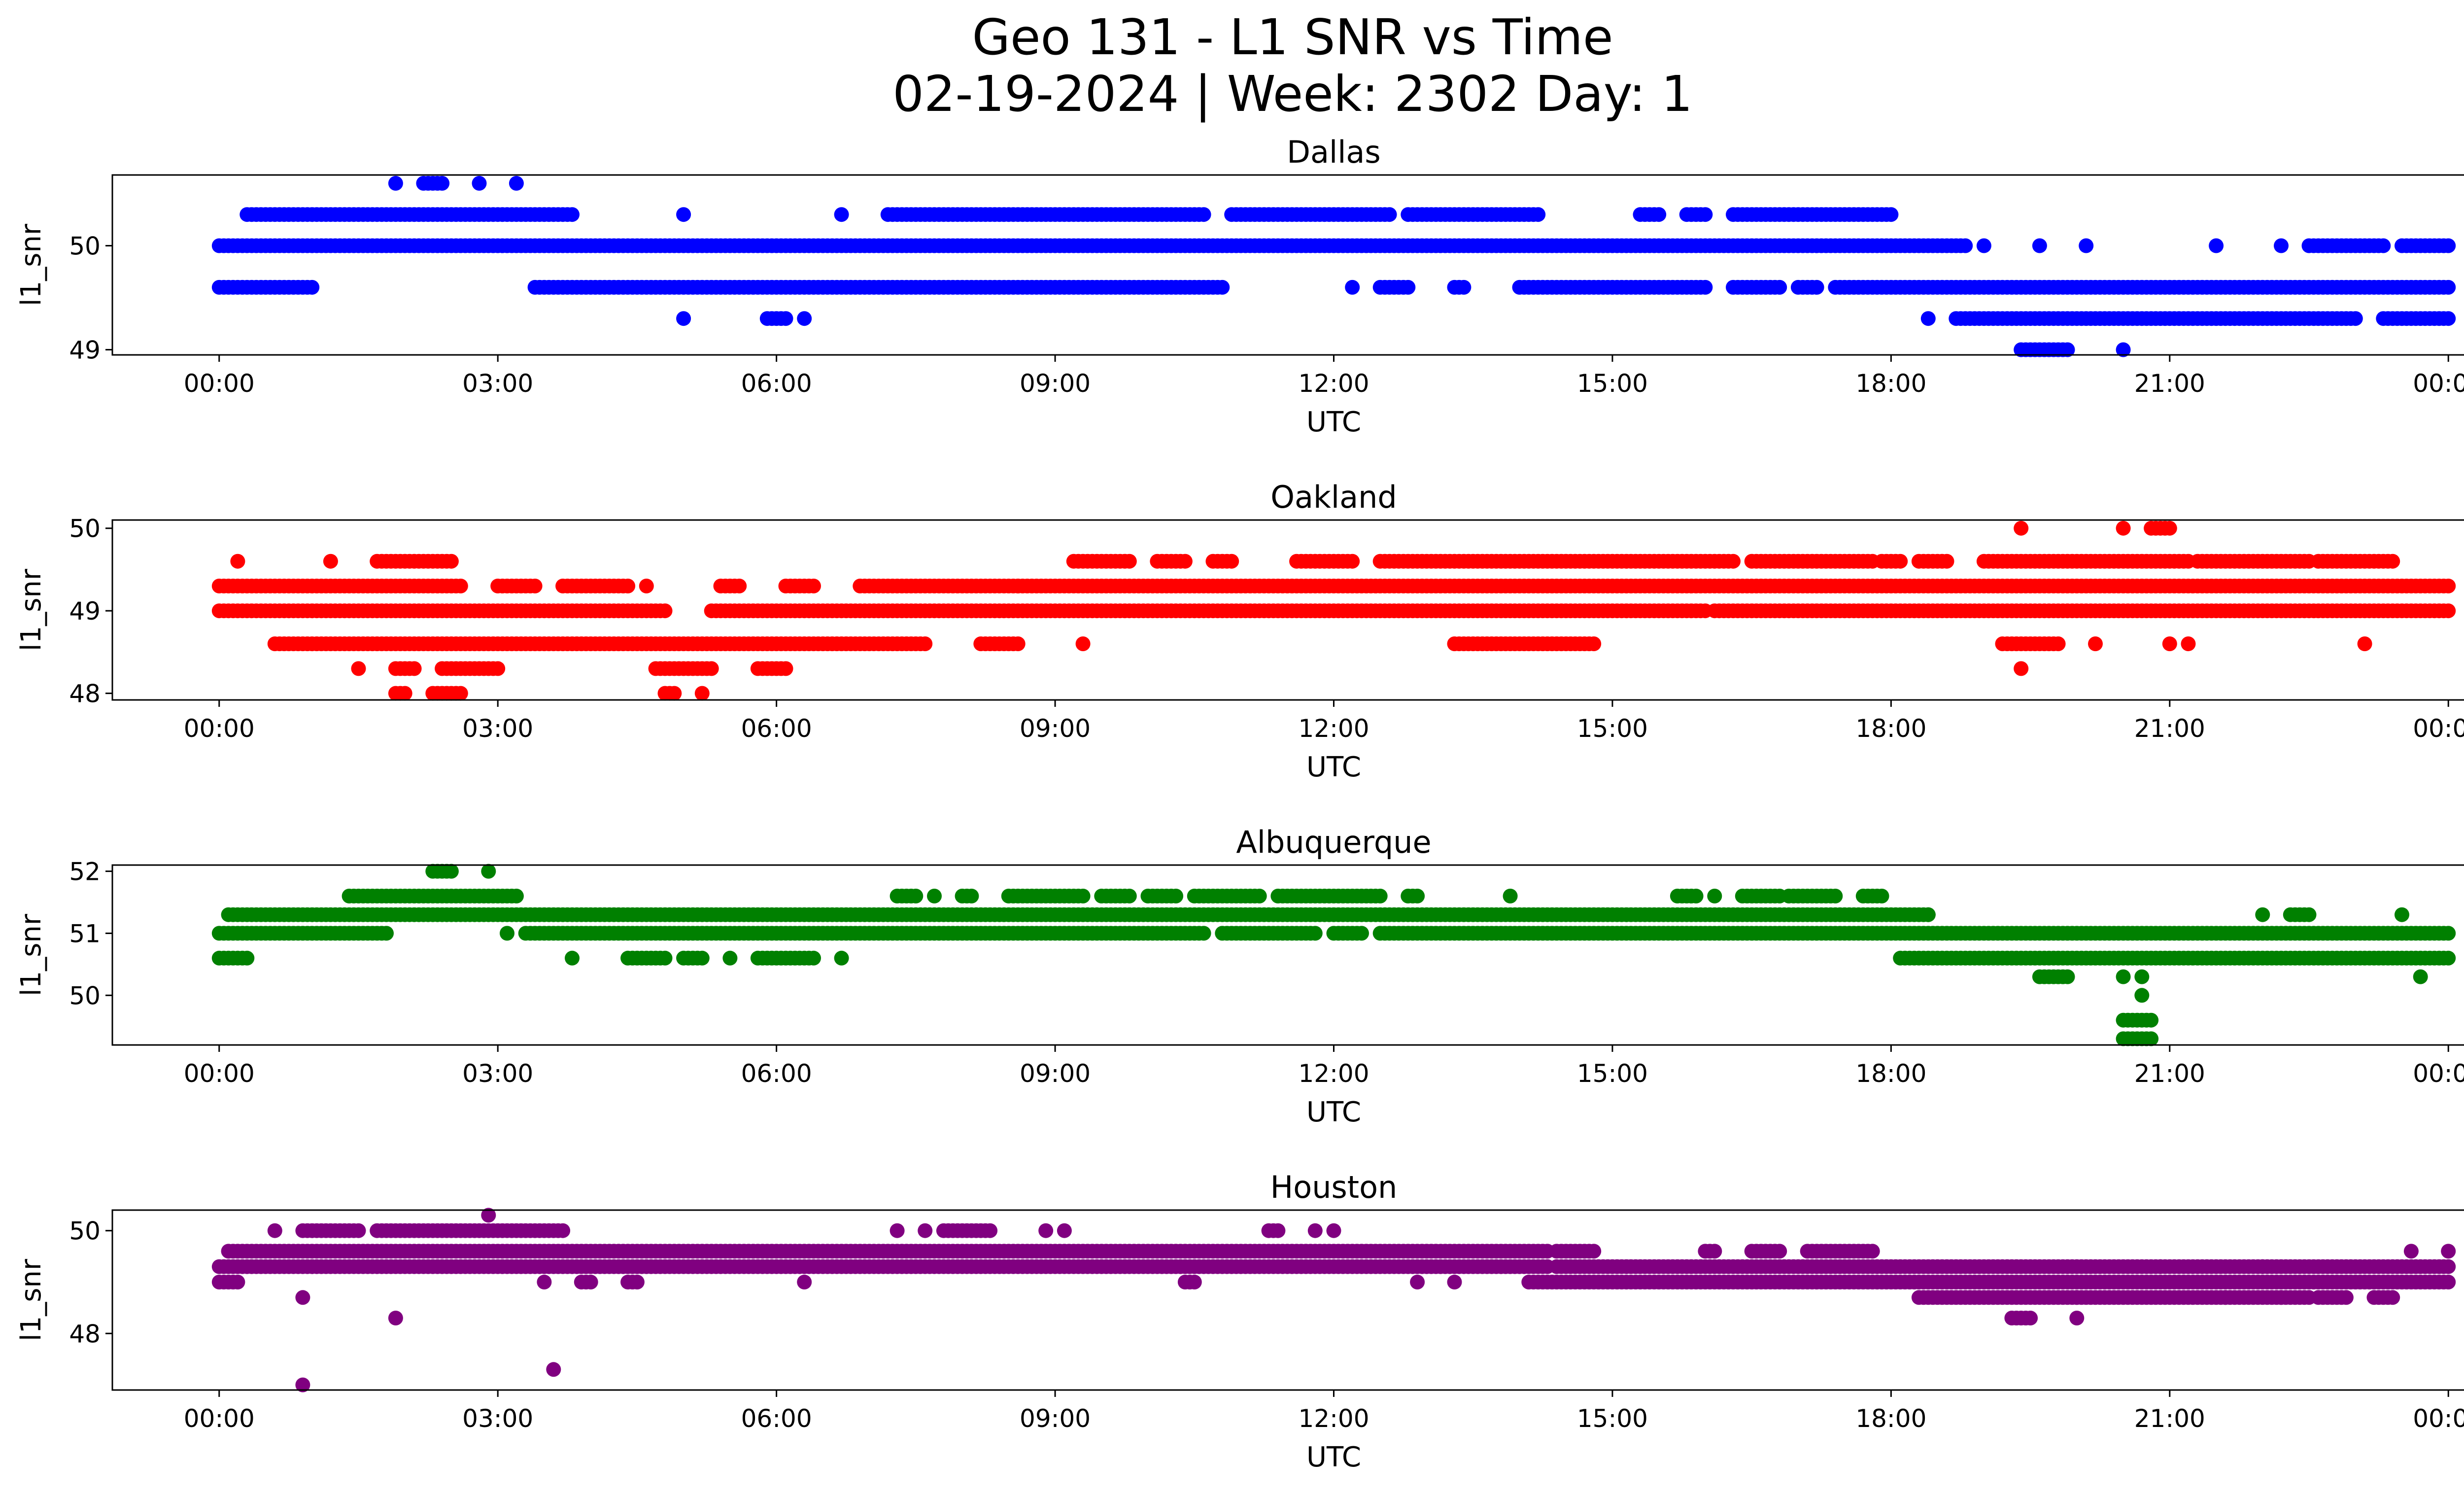  What do you see at coordinates (1055, 1073) in the screenshot?
I see `albuquerque-x-tick-label: 09:00` at bounding box center [1055, 1073].